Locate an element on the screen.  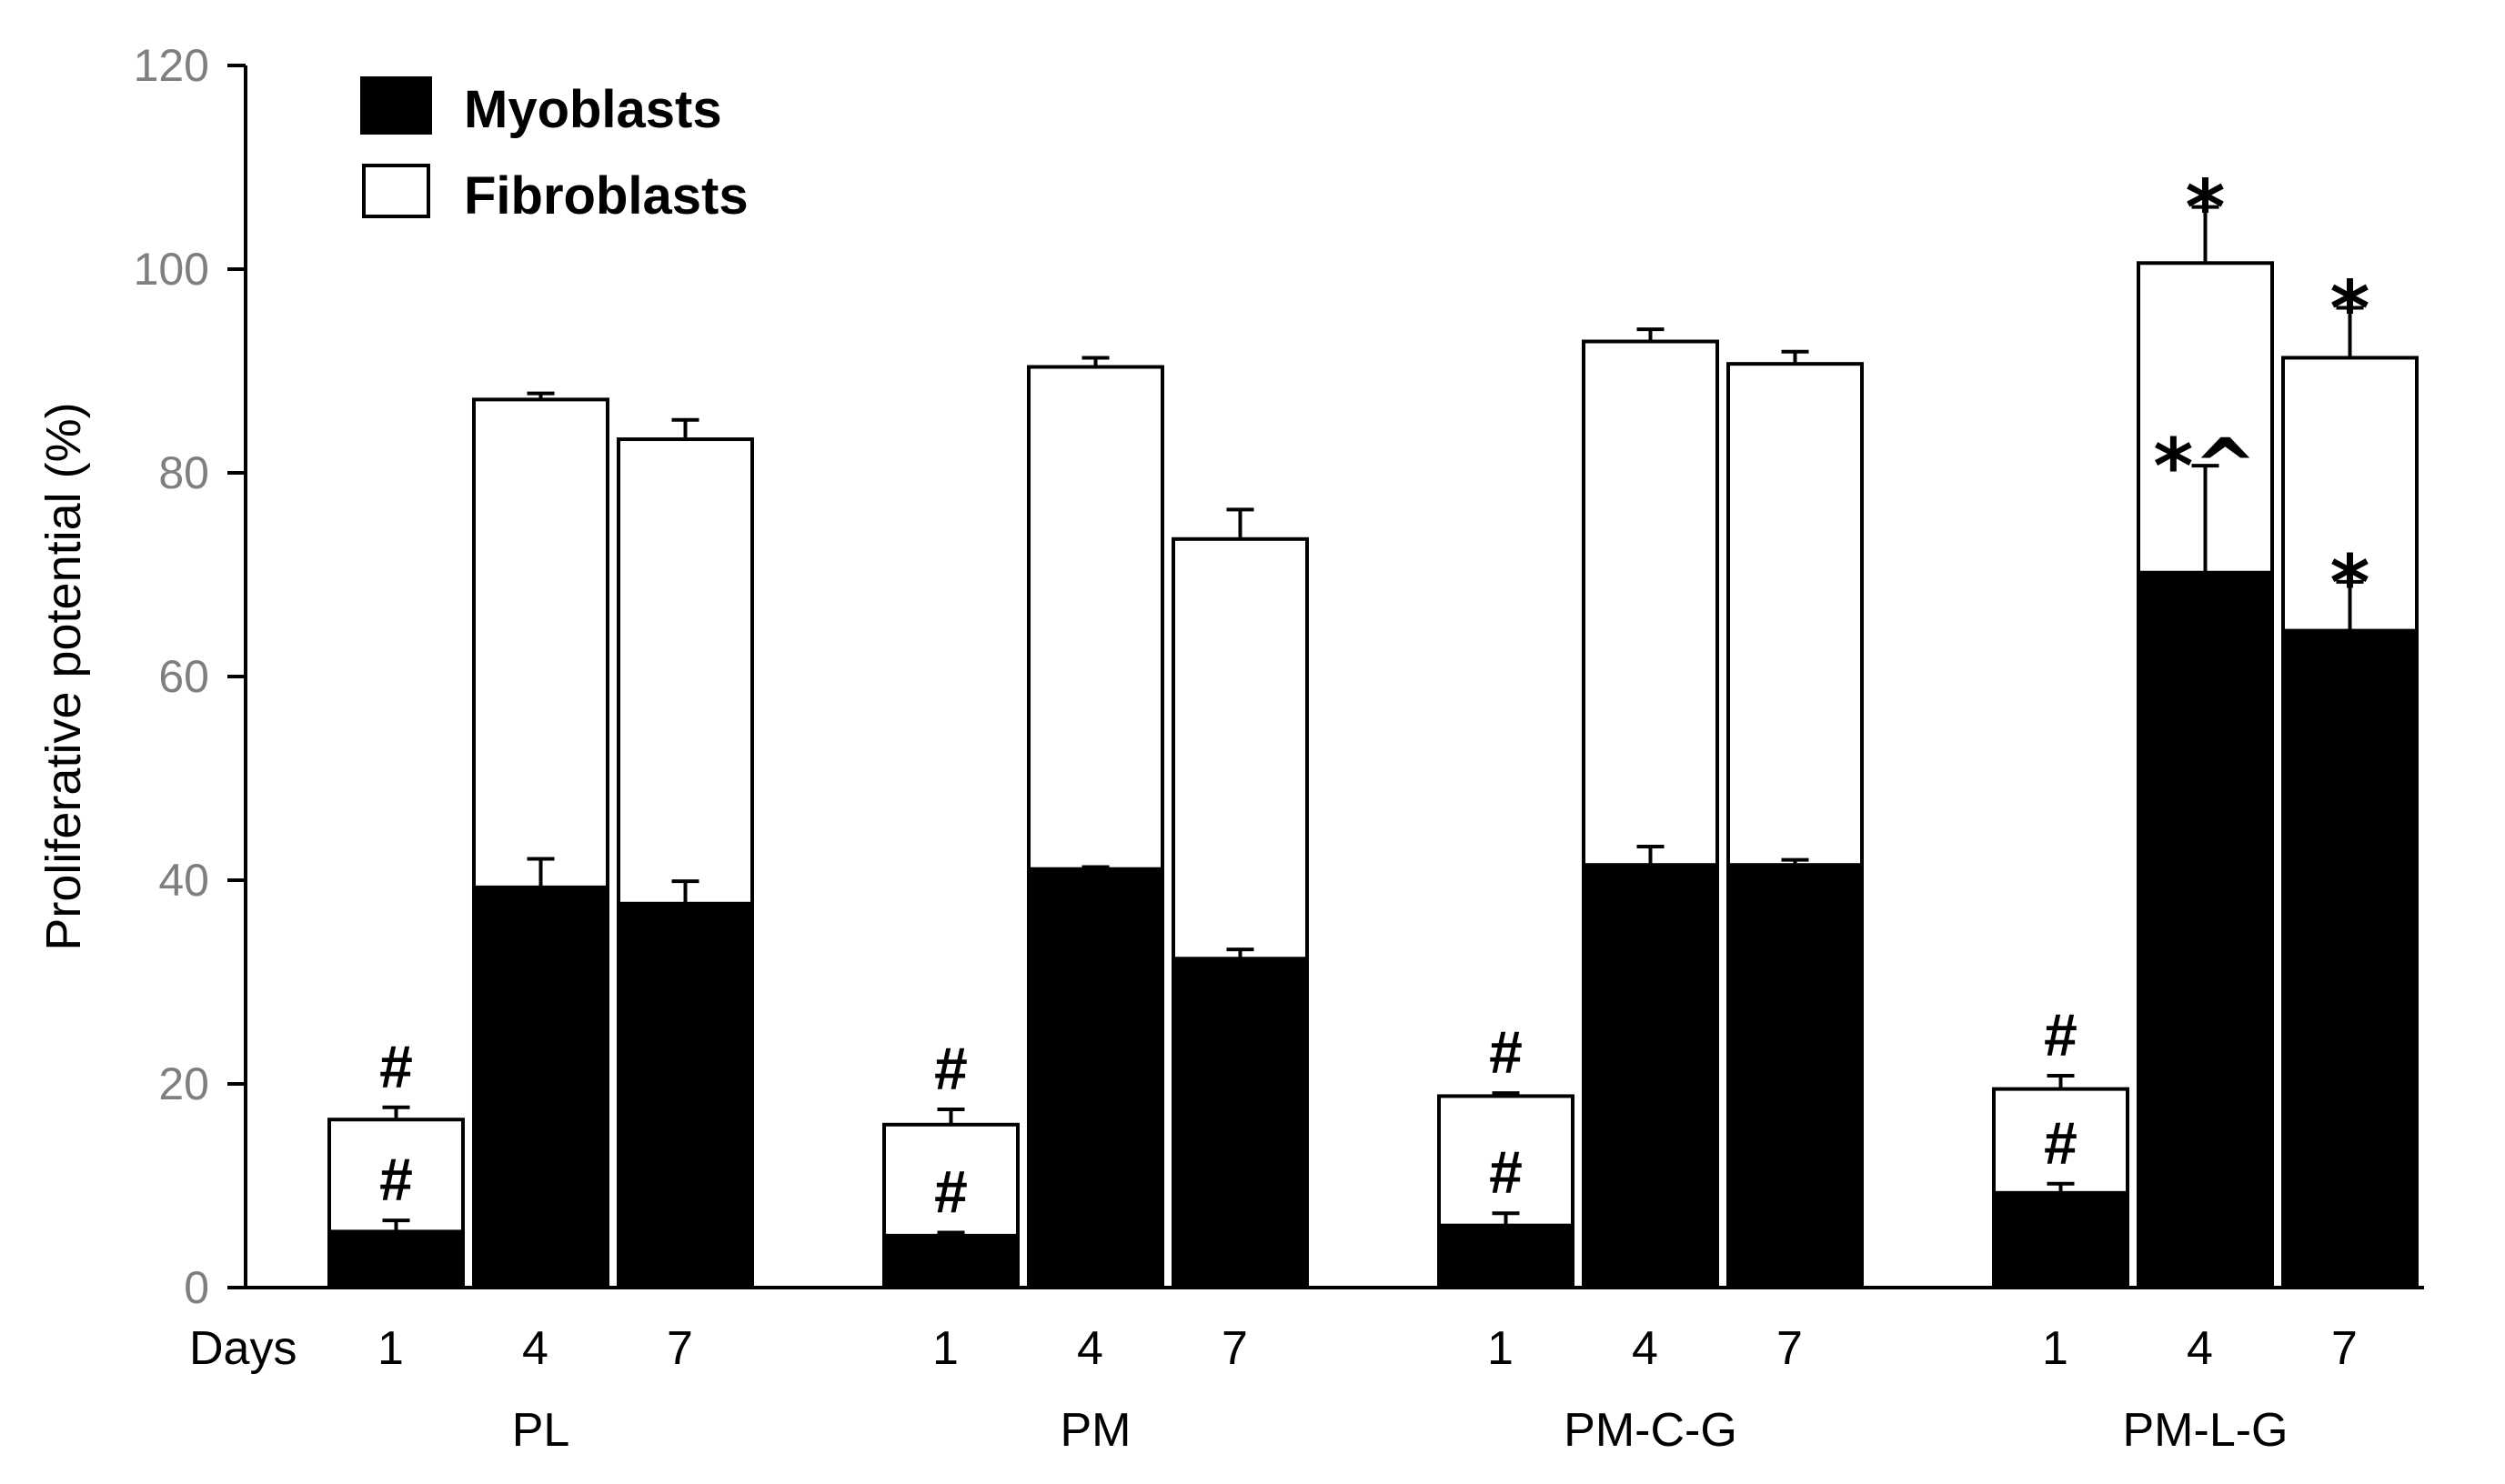
legend-label-myoblasts: Myoblasts is located at coordinates (593, 109).